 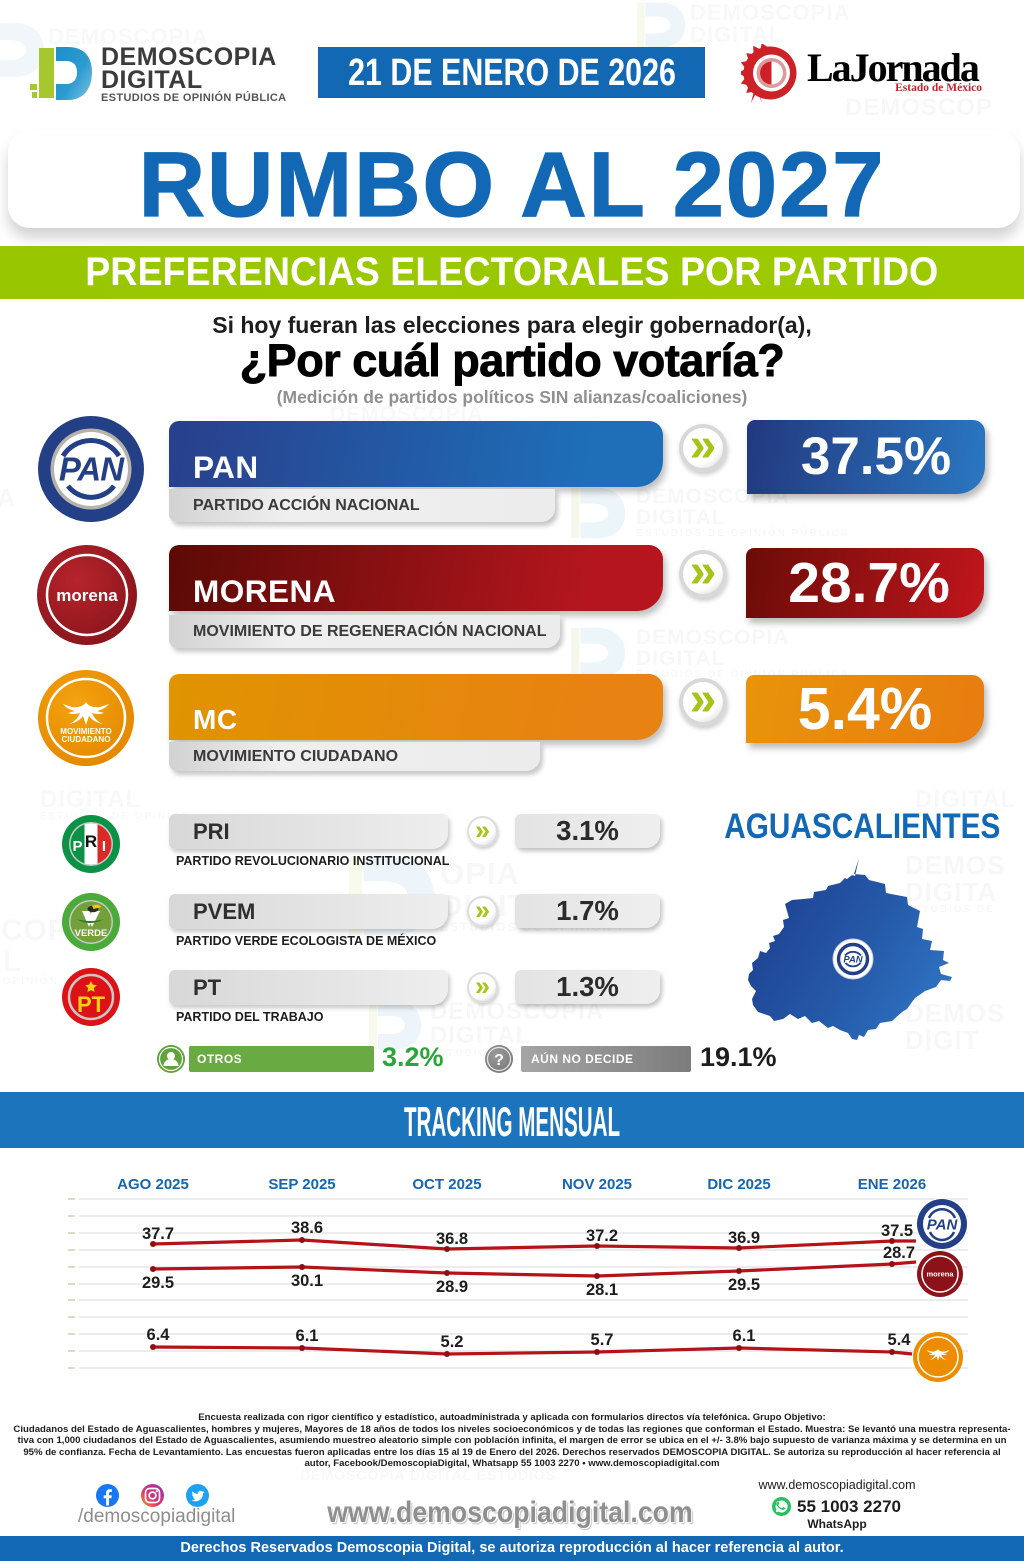 I want to click on svg-text: Estado de México, so click(x=938, y=88).